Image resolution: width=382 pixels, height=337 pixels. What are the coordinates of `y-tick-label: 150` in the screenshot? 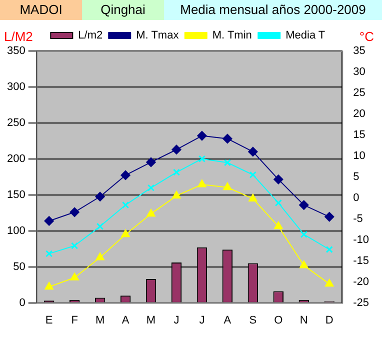 It's located at (16, 194).